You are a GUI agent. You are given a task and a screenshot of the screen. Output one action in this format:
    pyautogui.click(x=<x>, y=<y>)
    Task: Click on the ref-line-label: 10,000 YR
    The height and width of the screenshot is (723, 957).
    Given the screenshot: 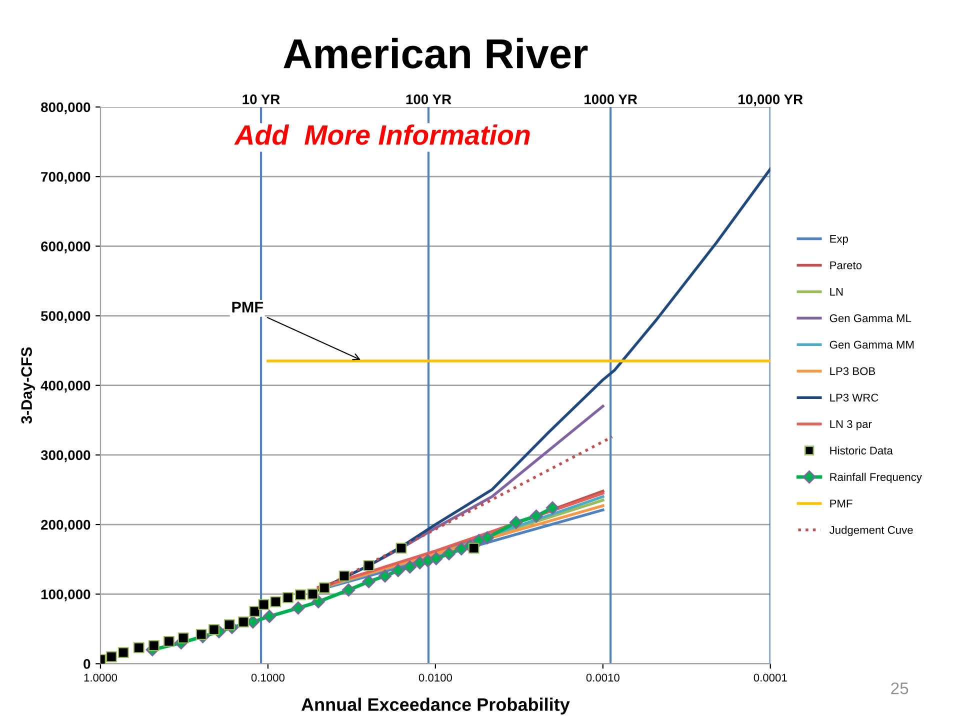 What is the action you would take?
    pyautogui.click(x=770, y=100)
    